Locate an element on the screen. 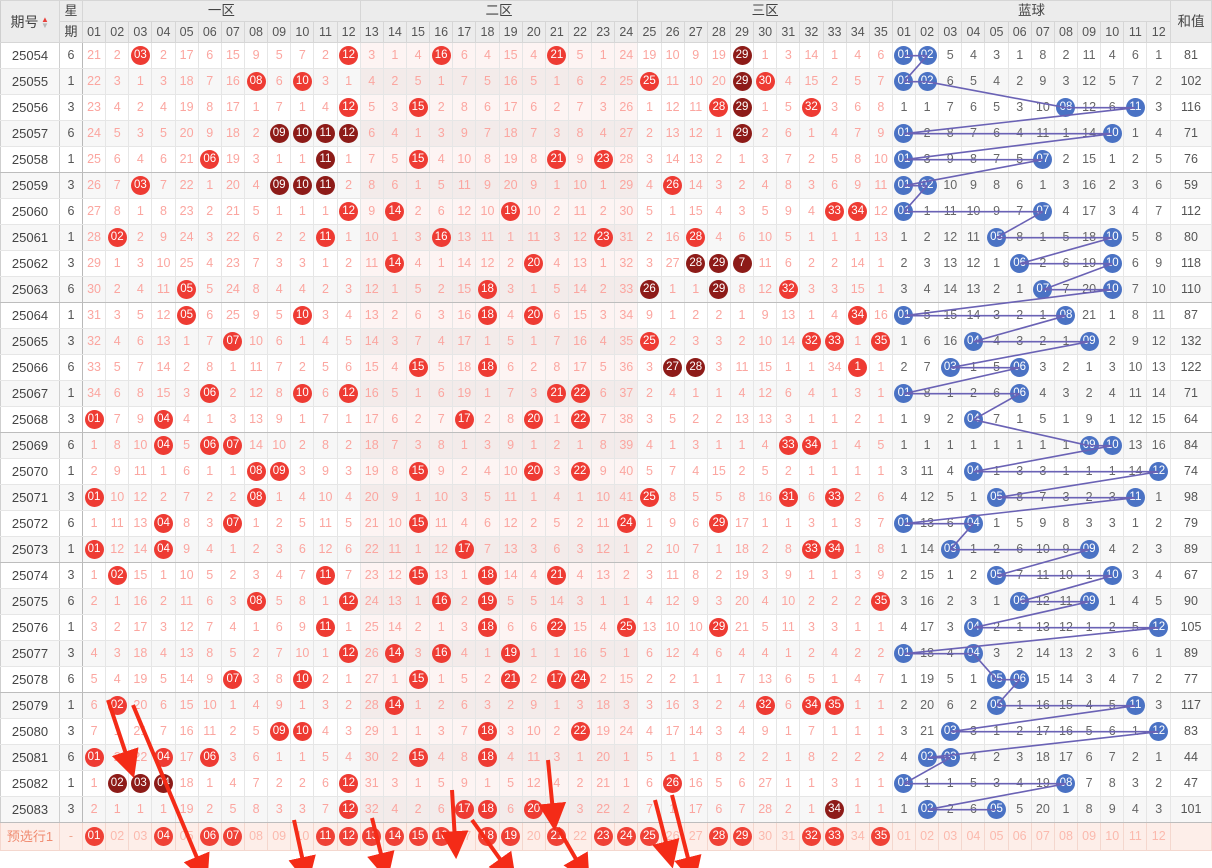 This screenshot has width=1212, height=868. row-issue: 25073 is located at coordinates (30, 549).